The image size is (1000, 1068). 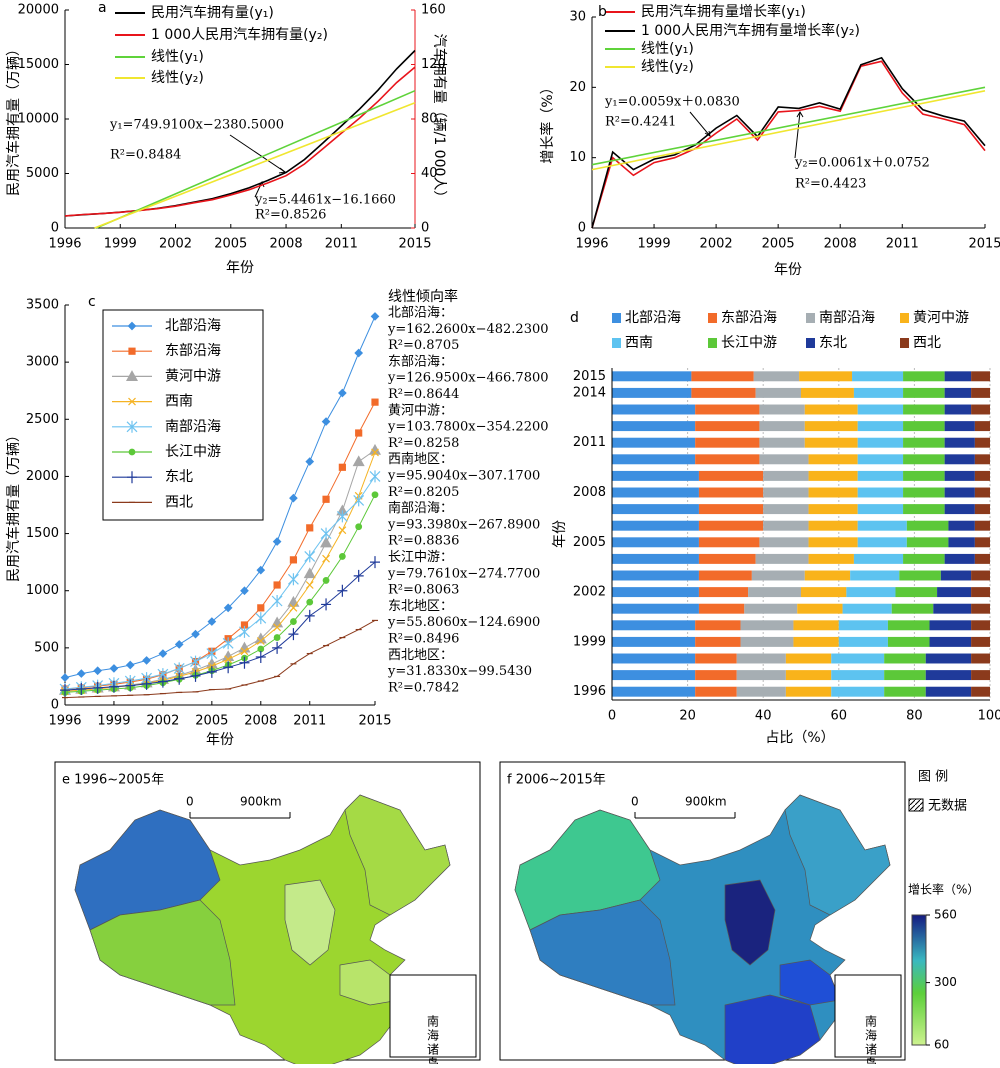 What do you see at coordinates (463, 476) in the screenshot?
I see `fit-line: y=95.9040x−307.1700` at bounding box center [463, 476].